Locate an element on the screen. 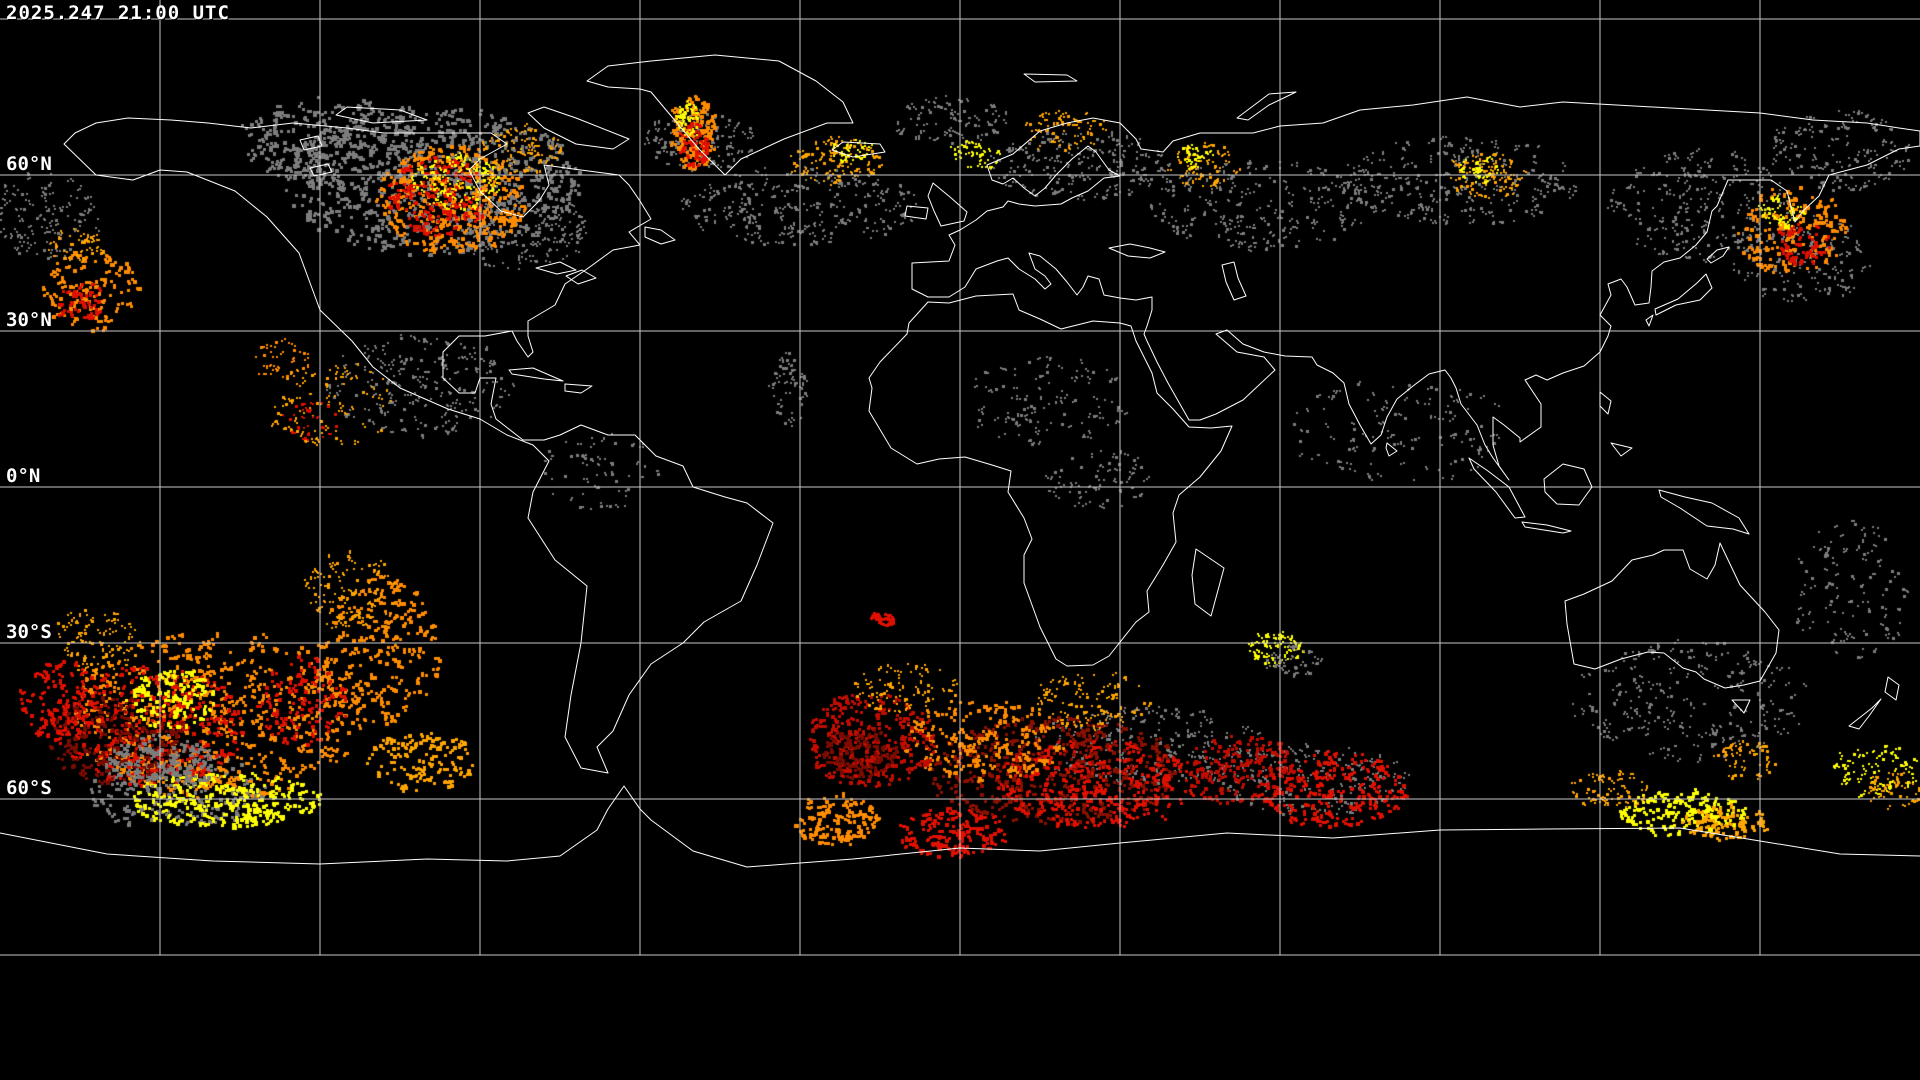 This screenshot has width=1920, height=1080. lat-label: 60°S is located at coordinates (29, 788).